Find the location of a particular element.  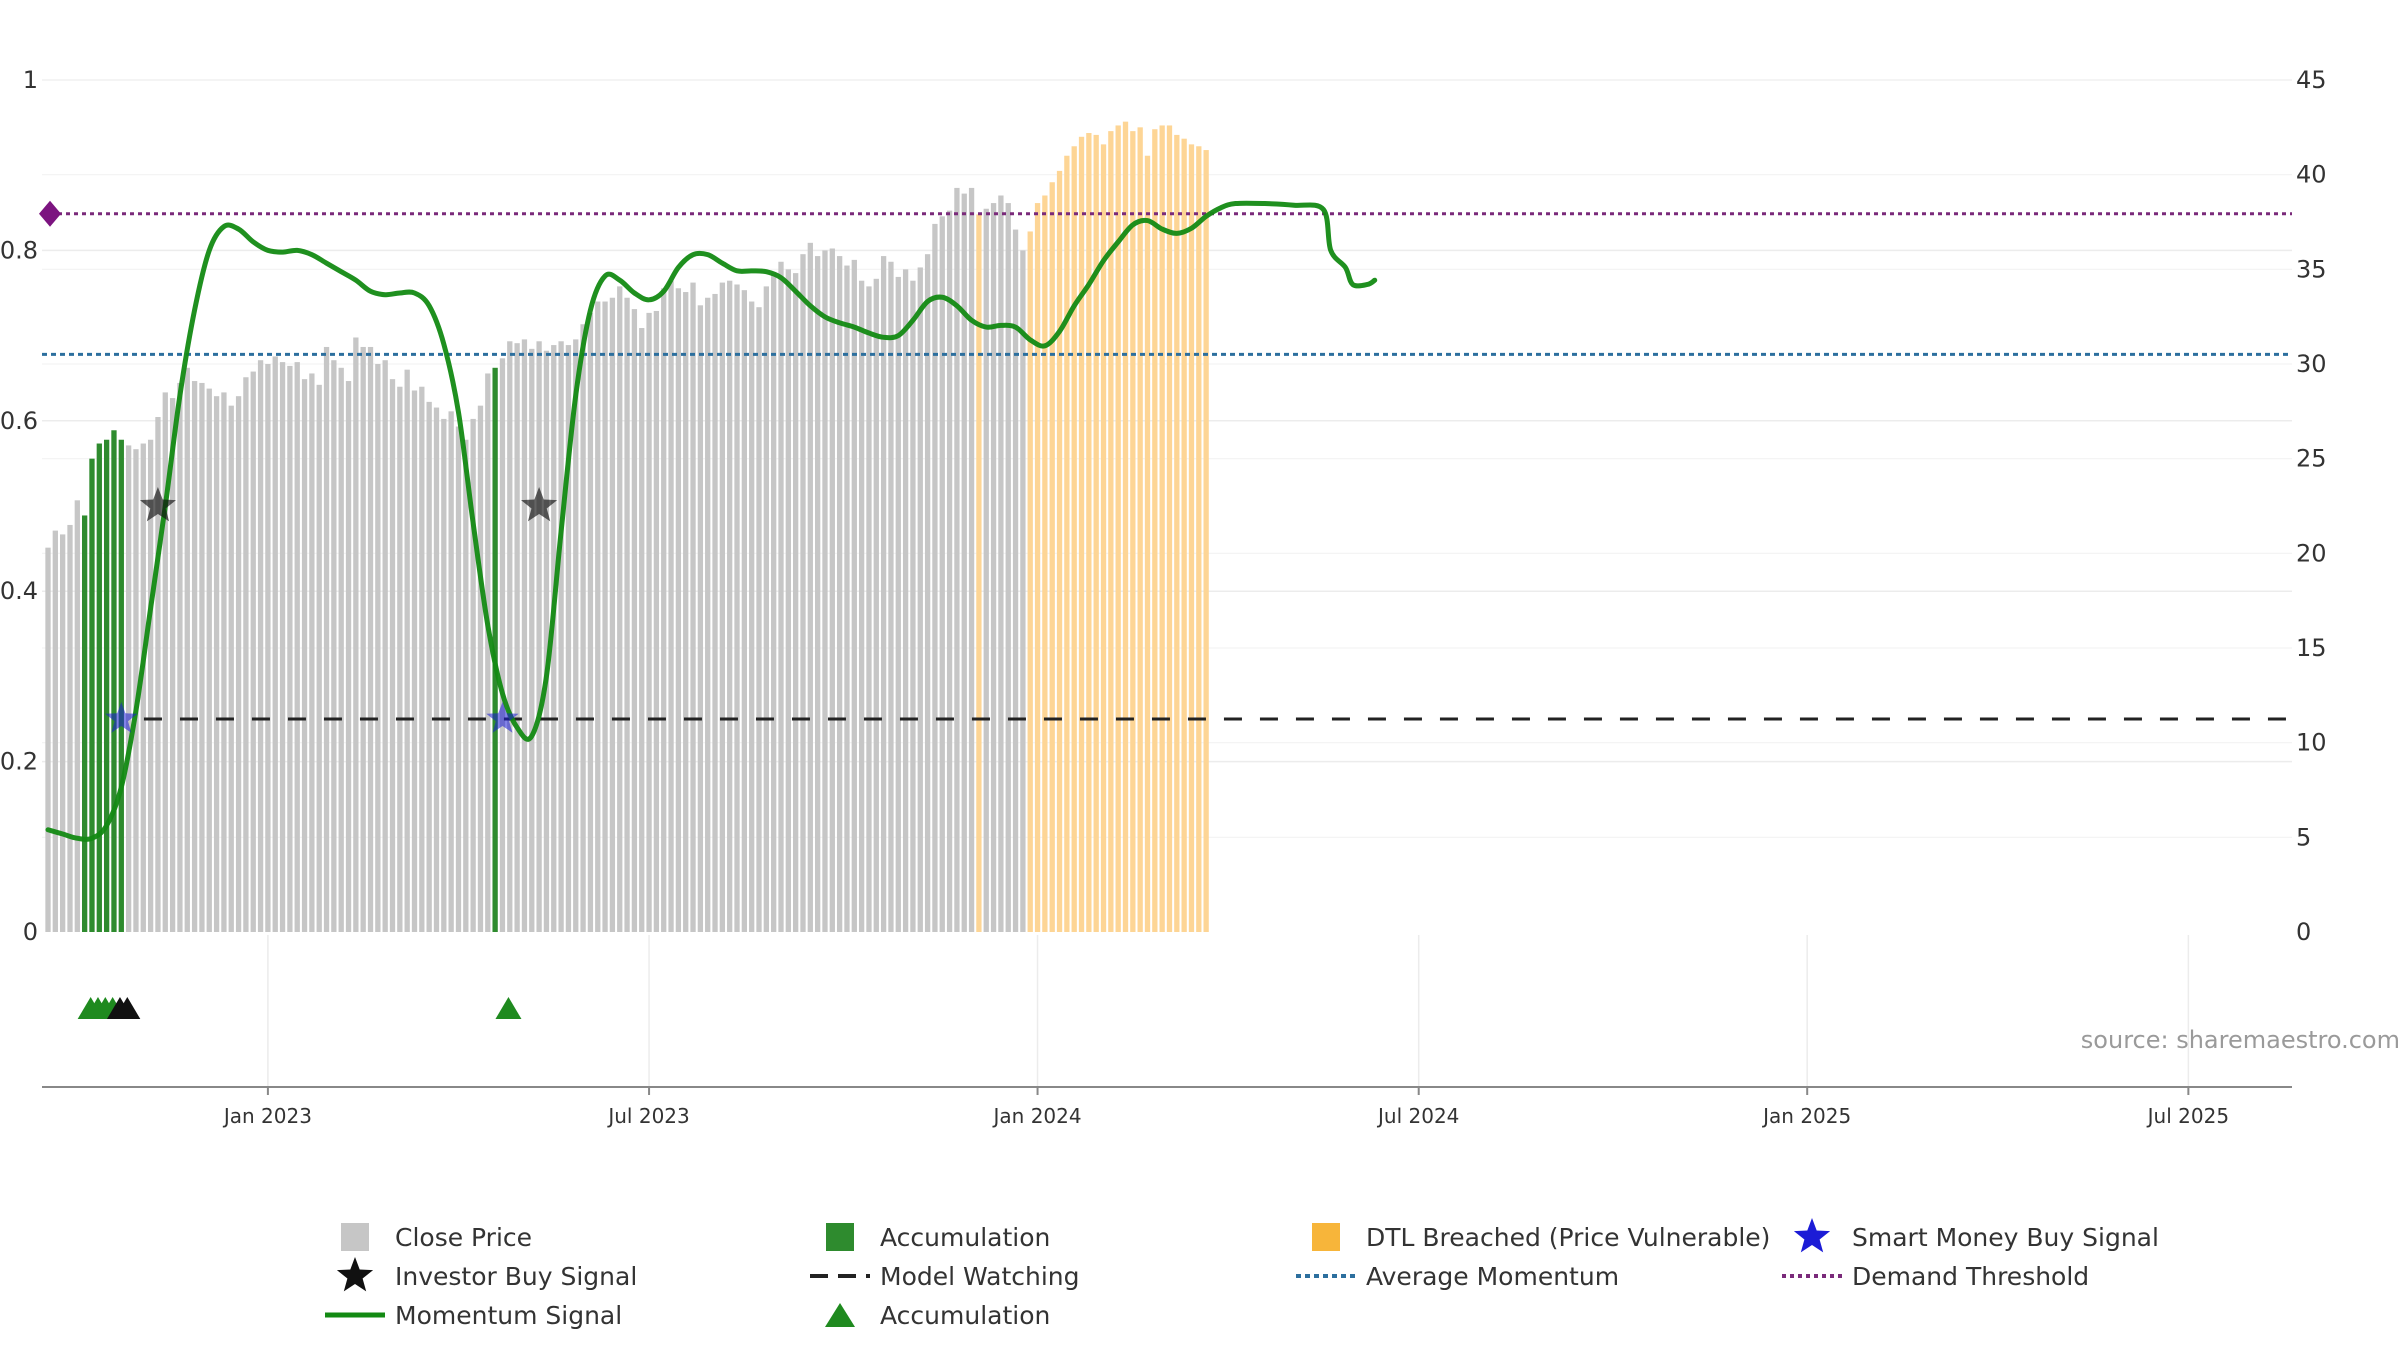

y-right-tick-label: 15 is located at coordinates (2311, 648).